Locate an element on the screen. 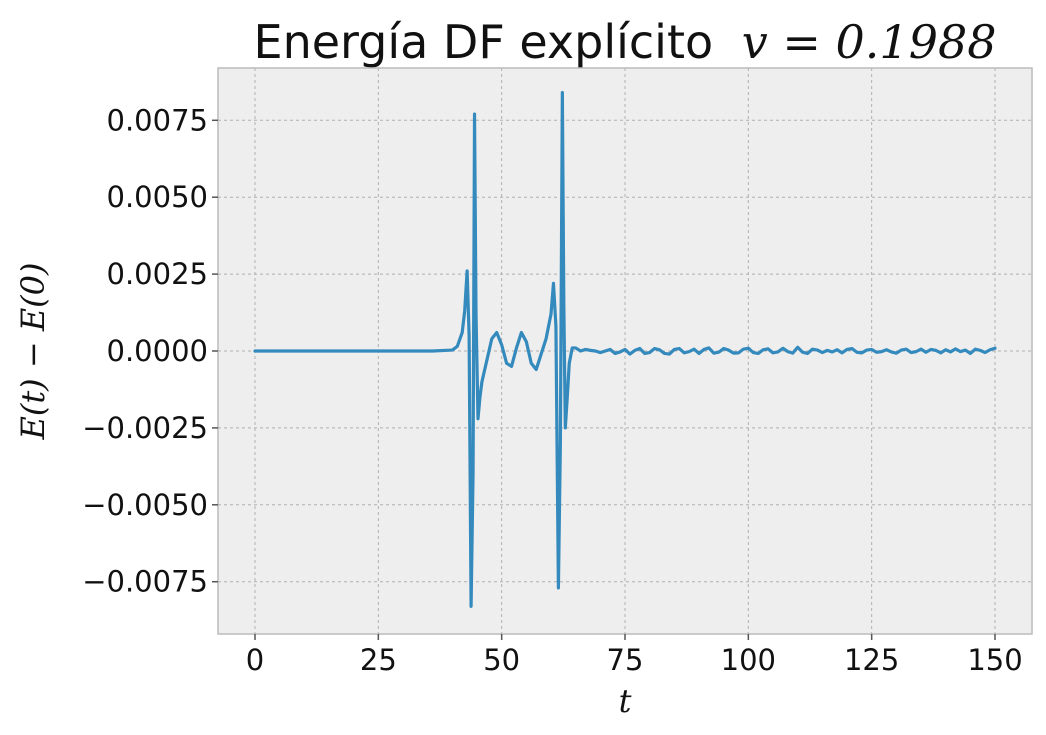 The height and width of the screenshot is (735, 1046). x-tick-label: 75 is located at coordinates (625, 660).